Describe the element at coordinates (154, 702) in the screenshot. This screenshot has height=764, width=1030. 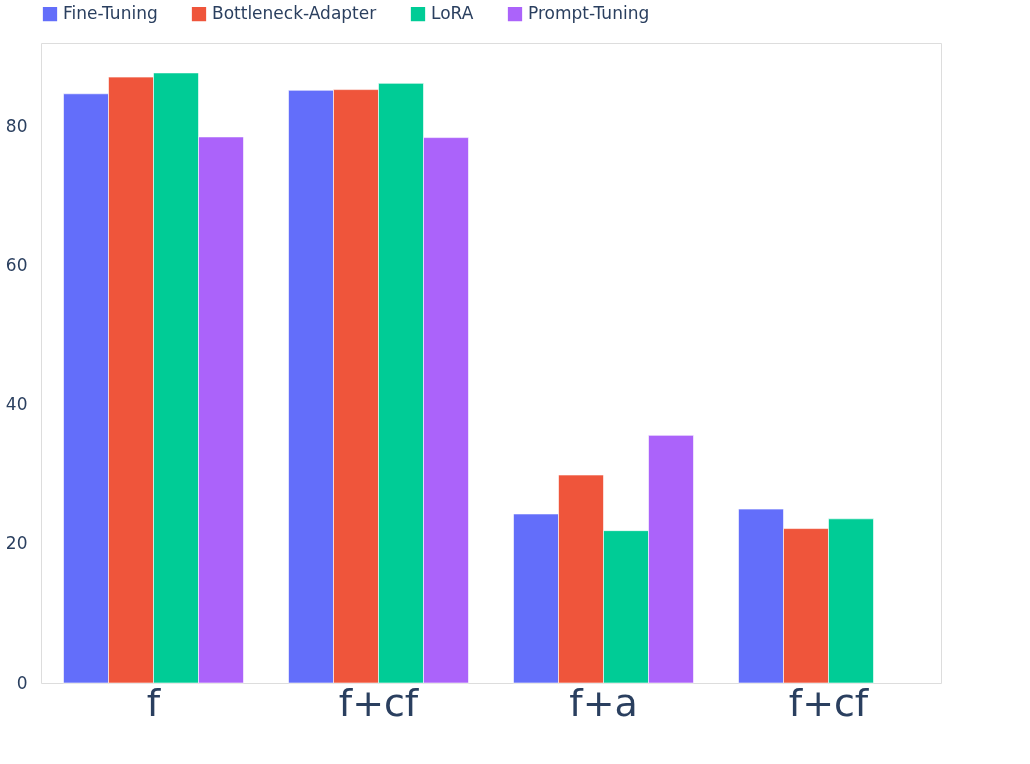
I see `x-tick-label: f` at that location.